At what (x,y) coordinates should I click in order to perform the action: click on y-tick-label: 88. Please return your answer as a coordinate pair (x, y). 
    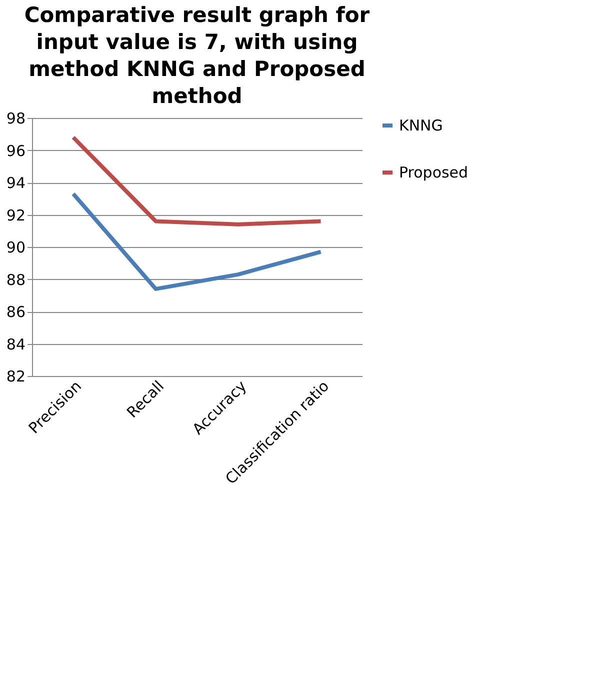
    Looking at the image, I should click on (16, 279).